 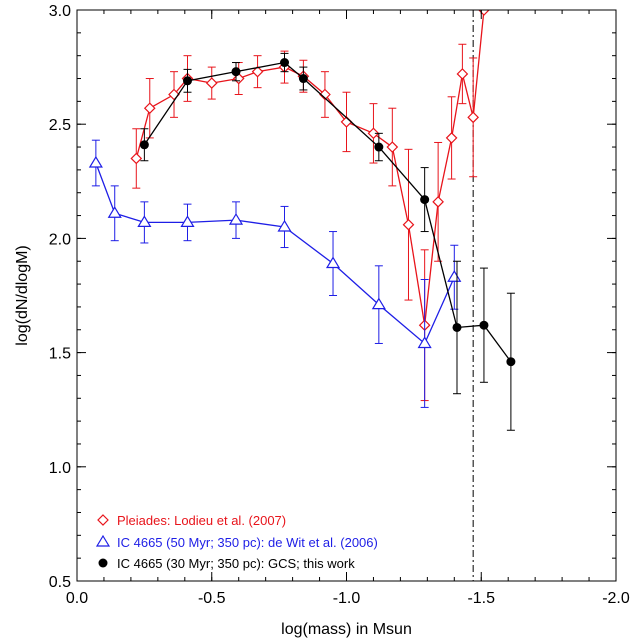 What do you see at coordinates (77, 598) in the screenshot?
I see `x-tick-label: 0.0` at bounding box center [77, 598].